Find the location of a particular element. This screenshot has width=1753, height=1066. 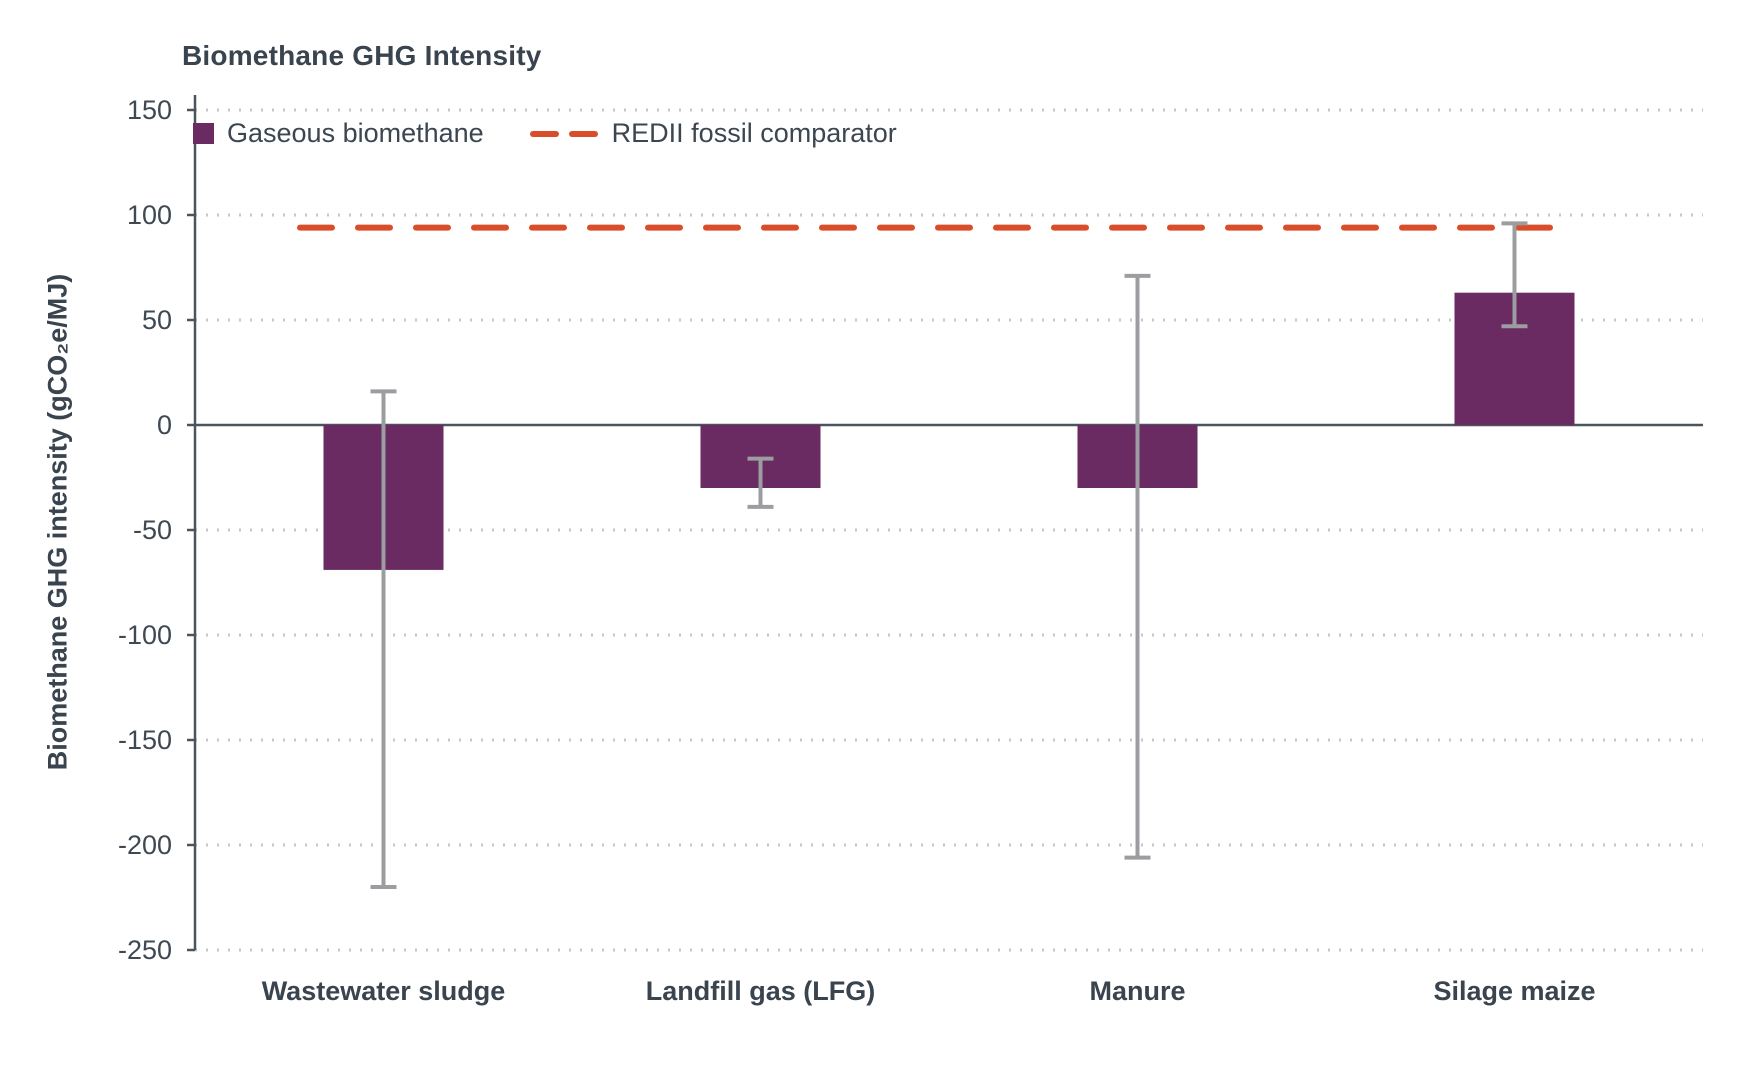

x-category-label-landfill-gas-lfg: Landfill gas (LFG) is located at coordinates (760, 991).